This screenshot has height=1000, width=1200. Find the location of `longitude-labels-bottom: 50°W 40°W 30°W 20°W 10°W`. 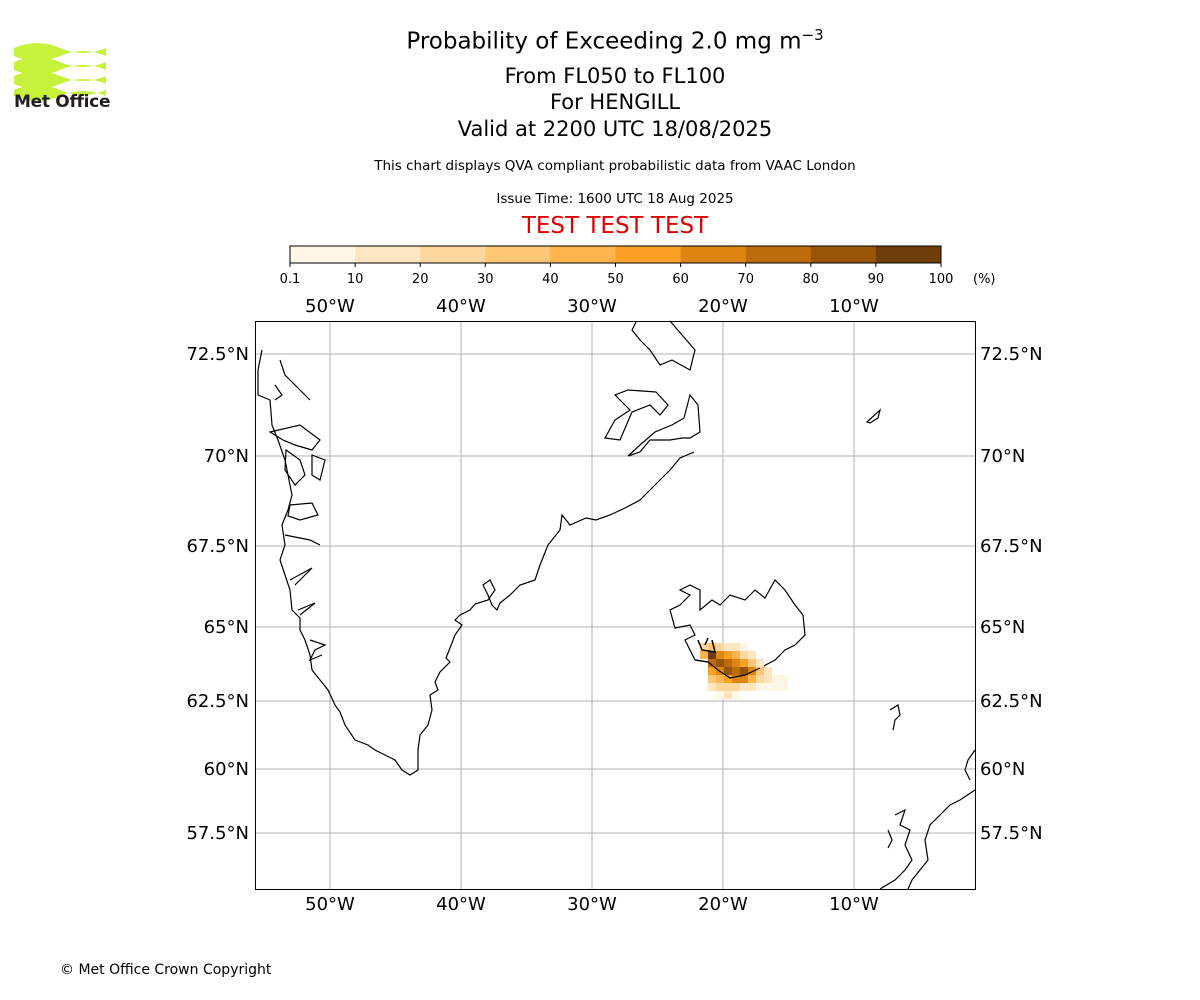

longitude-labels-bottom: 50°W 40°W 30°W 20°W 10°W is located at coordinates (592, 904).